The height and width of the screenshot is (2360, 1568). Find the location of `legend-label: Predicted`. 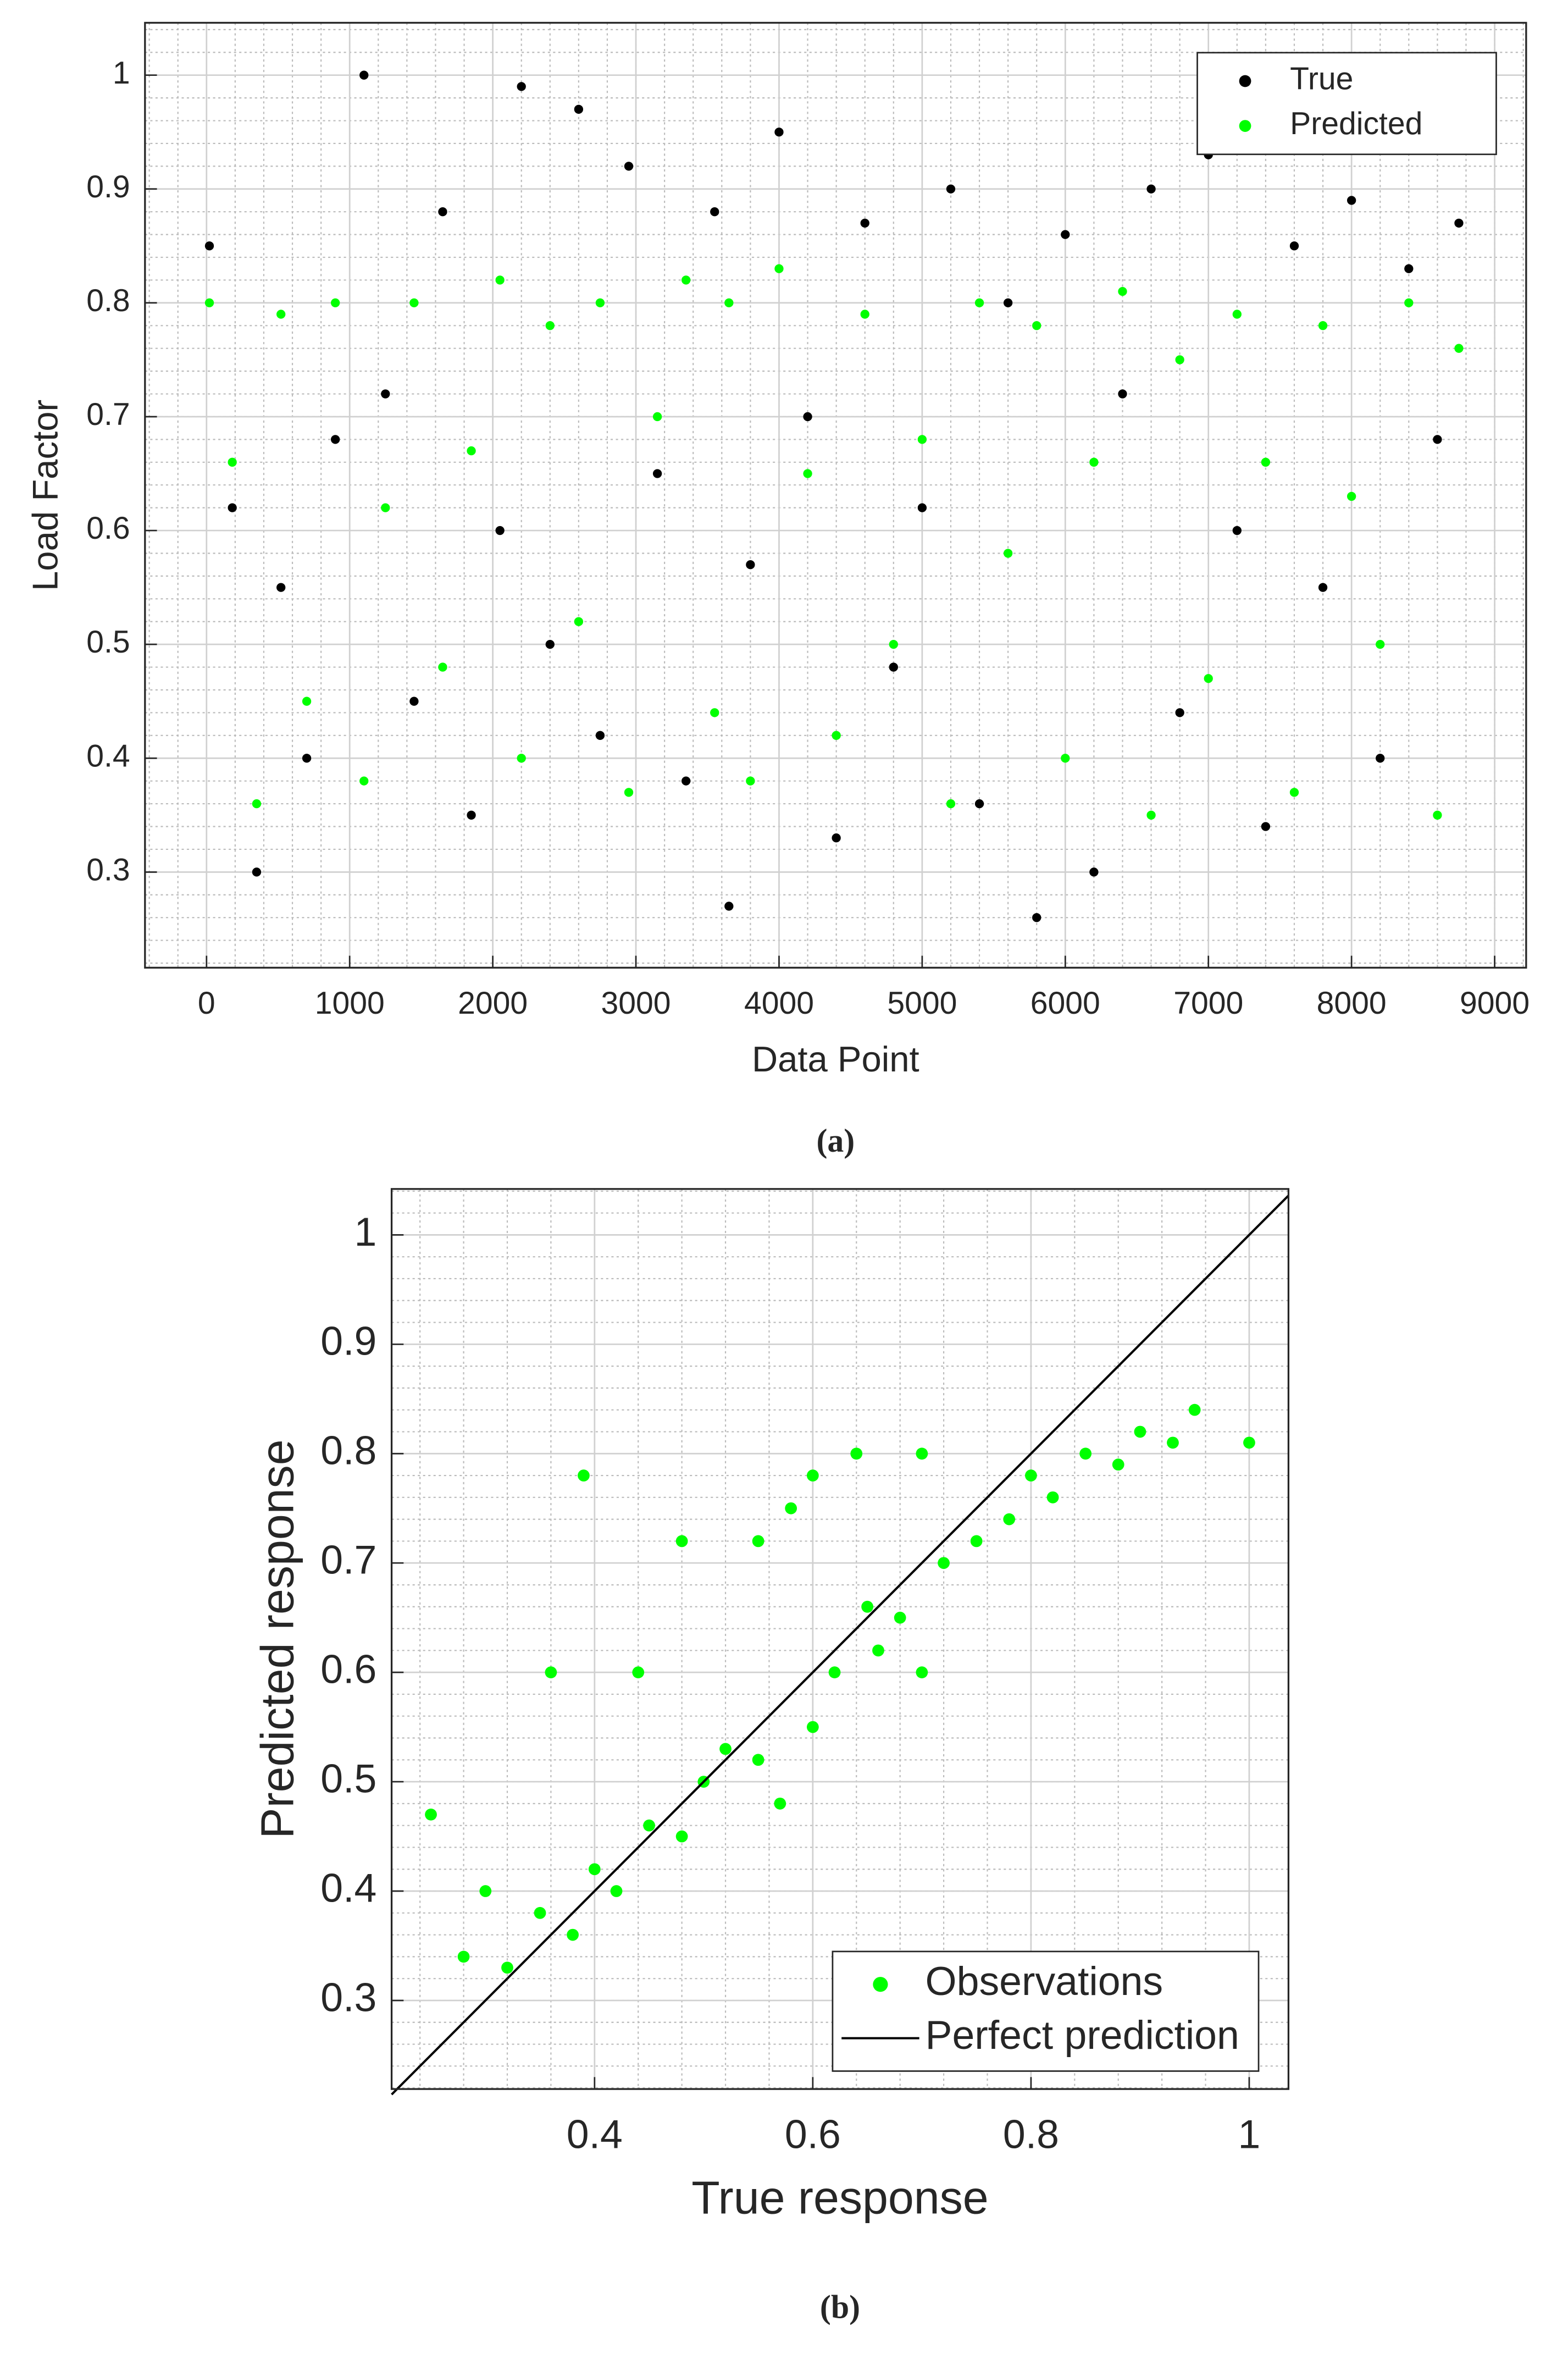

legend-label: Predicted is located at coordinates (1356, 124).